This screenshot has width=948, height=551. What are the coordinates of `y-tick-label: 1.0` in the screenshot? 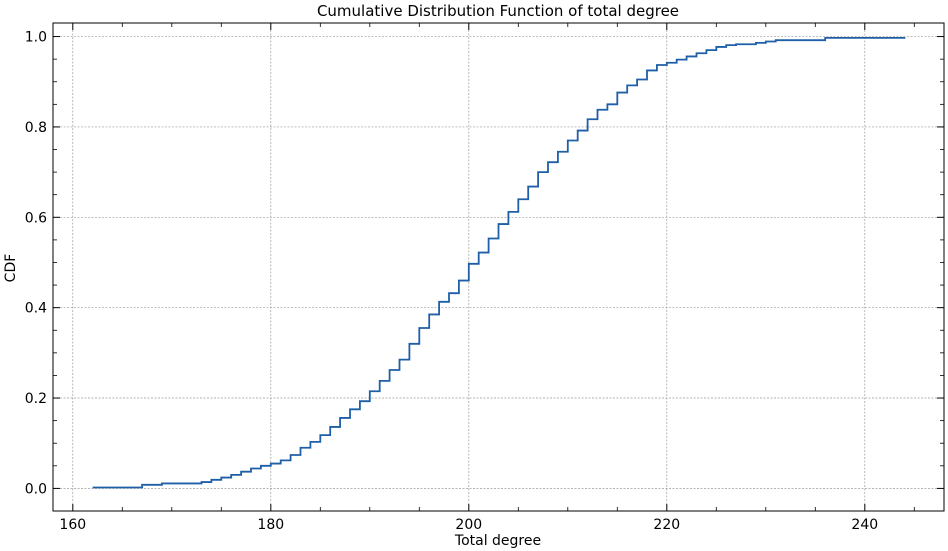 It's located at (36, 38).